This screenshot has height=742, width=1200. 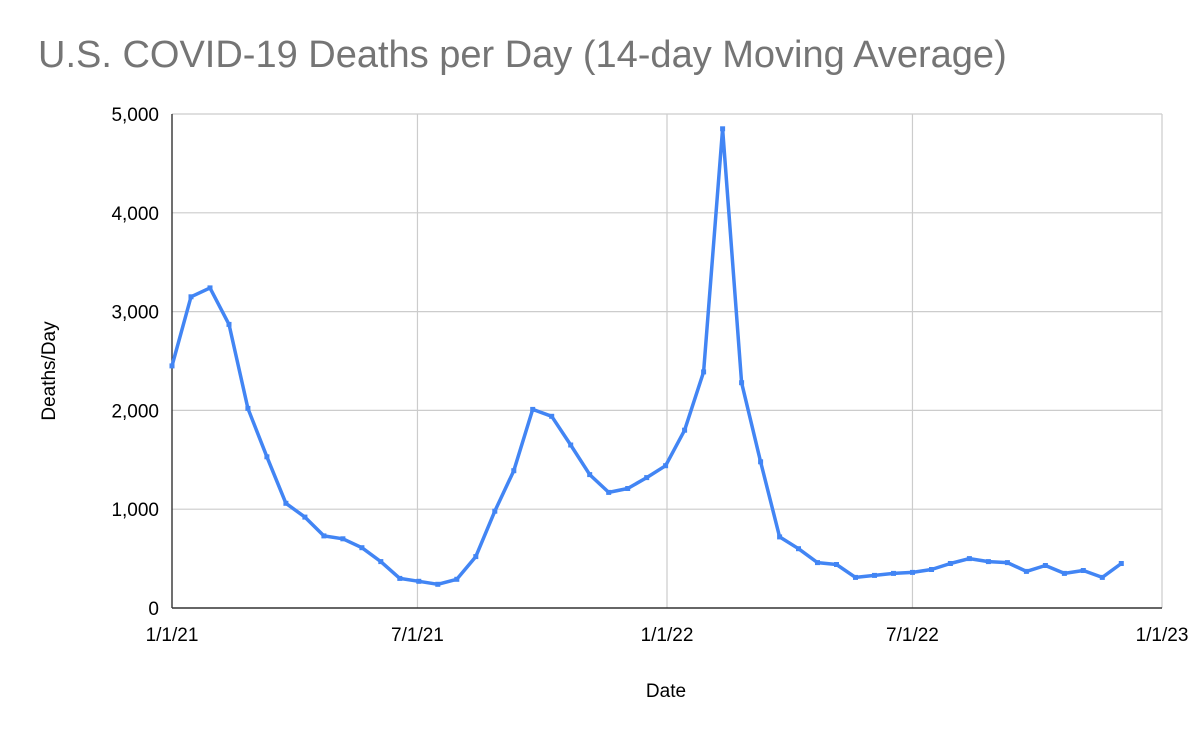 What do you see at coordinates (666, 691) in the screenshot?
I see `x-axis-title: Date` at bounding box center [666, 691].